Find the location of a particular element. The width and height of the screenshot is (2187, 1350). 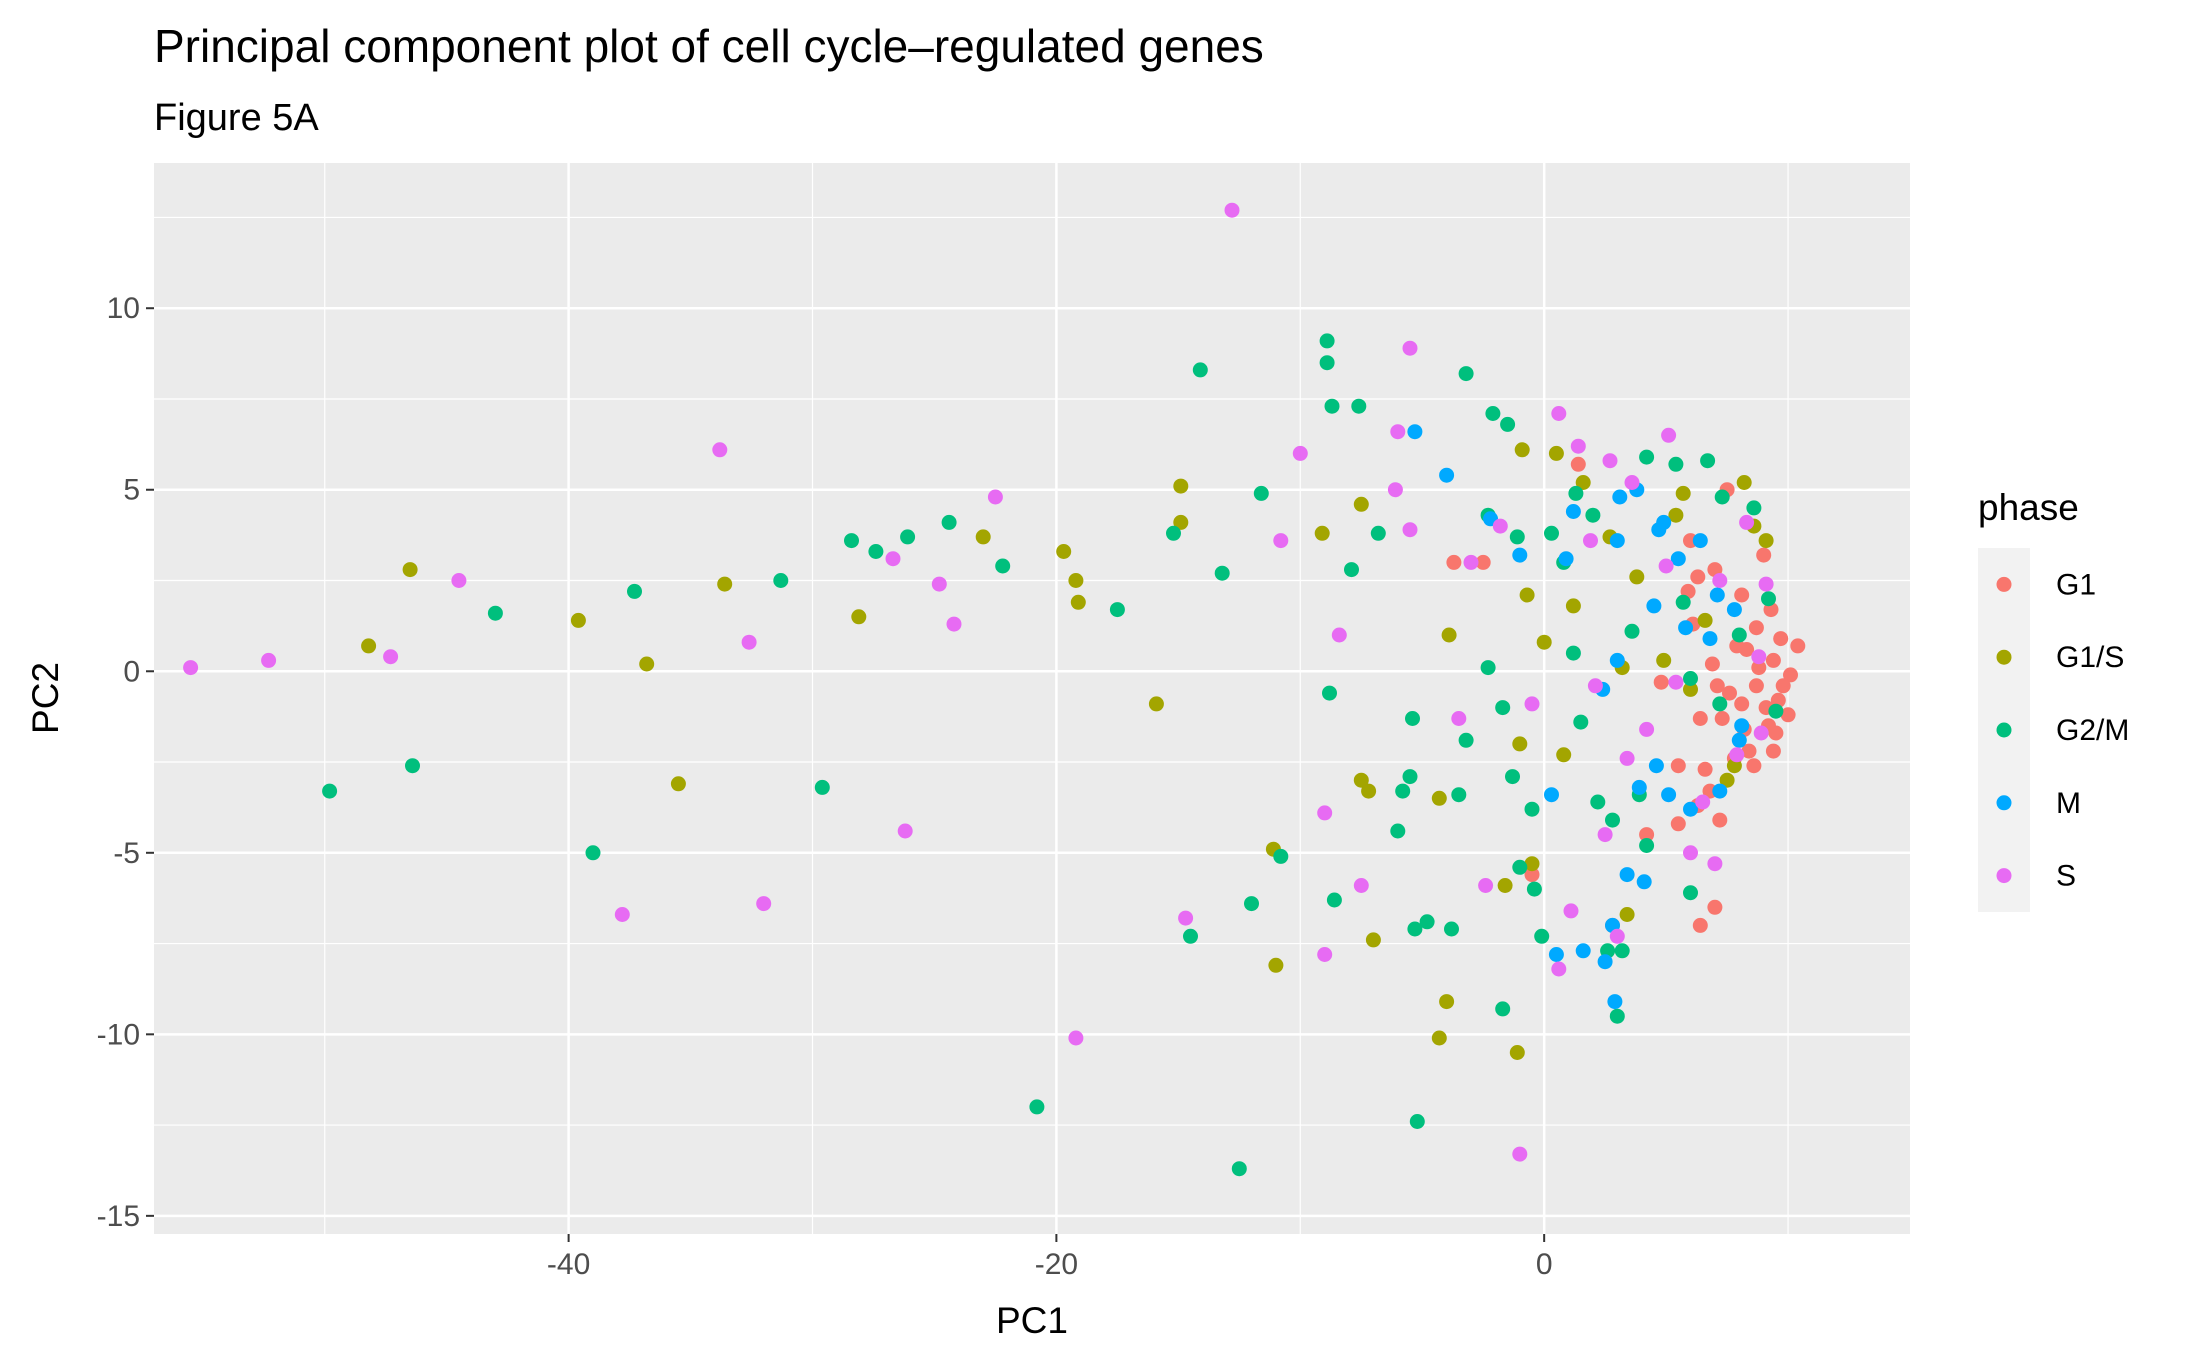

x-tick-label: 0 is located at coordinates (1544, 1264).